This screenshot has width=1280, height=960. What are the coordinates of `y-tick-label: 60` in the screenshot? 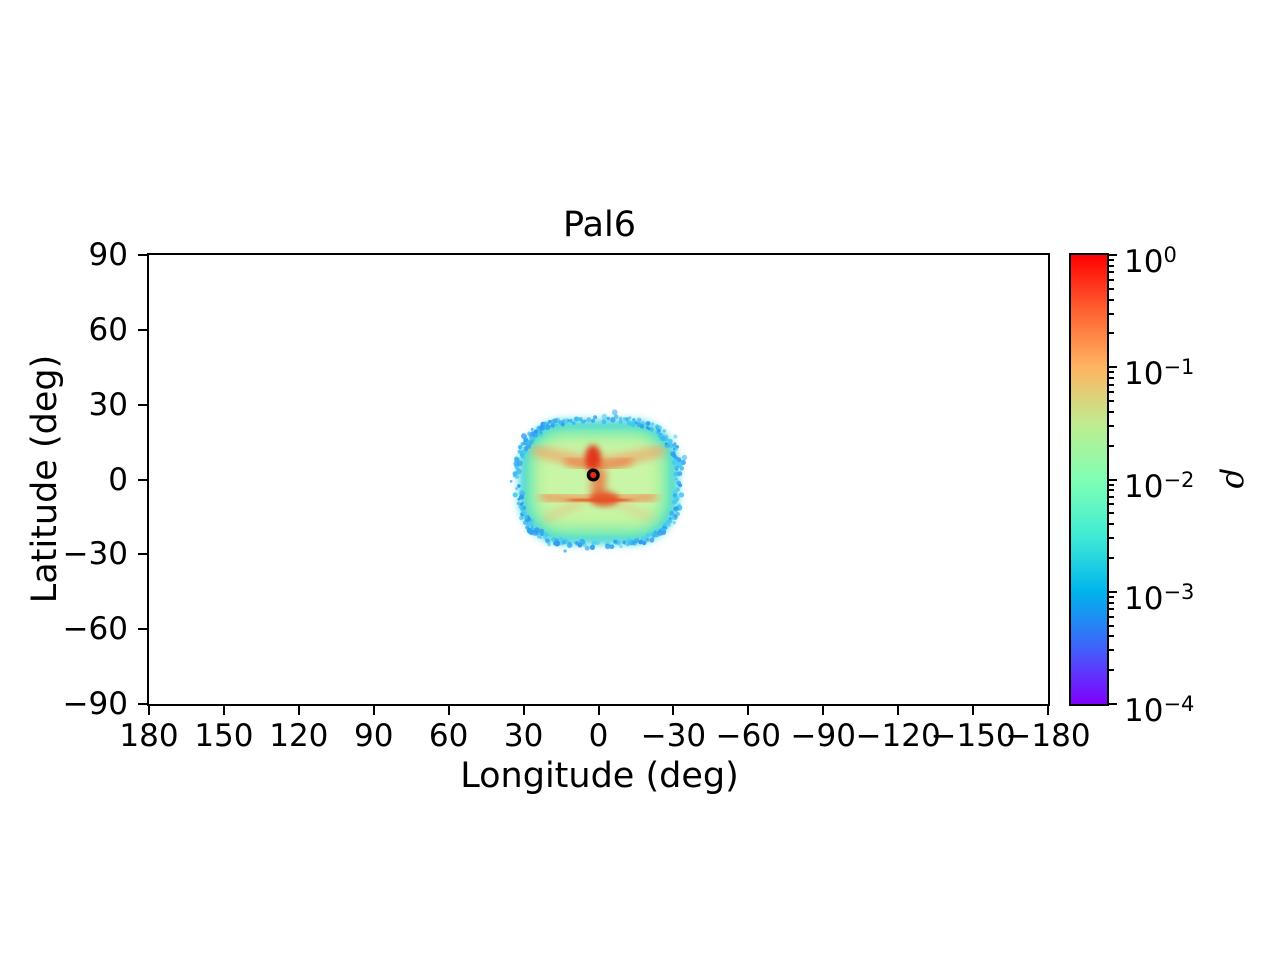 It's located at (108, 329).